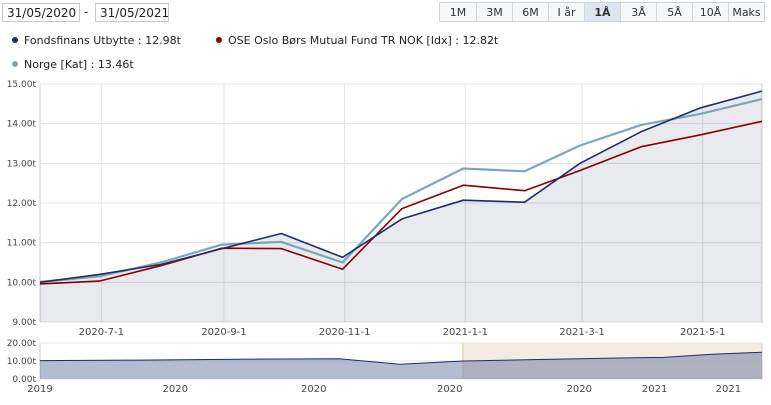 This screenshot has width=771, height=405. What do you see at coordinates (747, 12) in the screenshot?
I see `range-button-max: Maks` at bounding box center [747, 12].